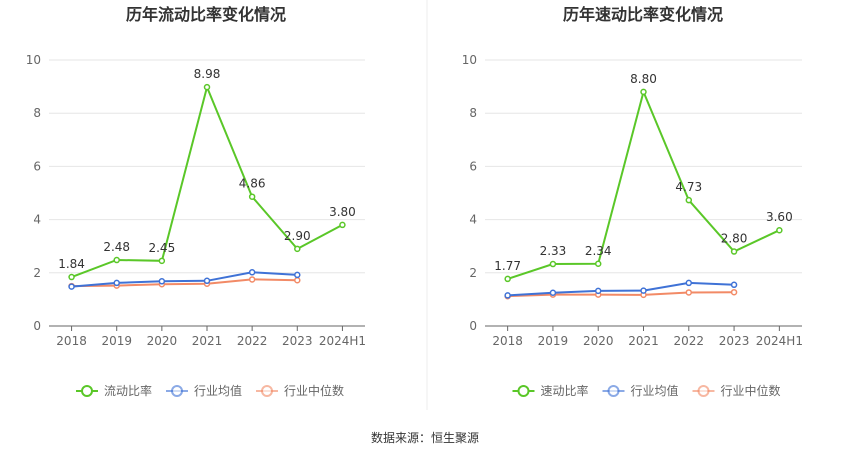  What do you see at coordinates (643, 79) in the screenshot?
I see `data-label: 8.80` at bounding box center [643, 79].